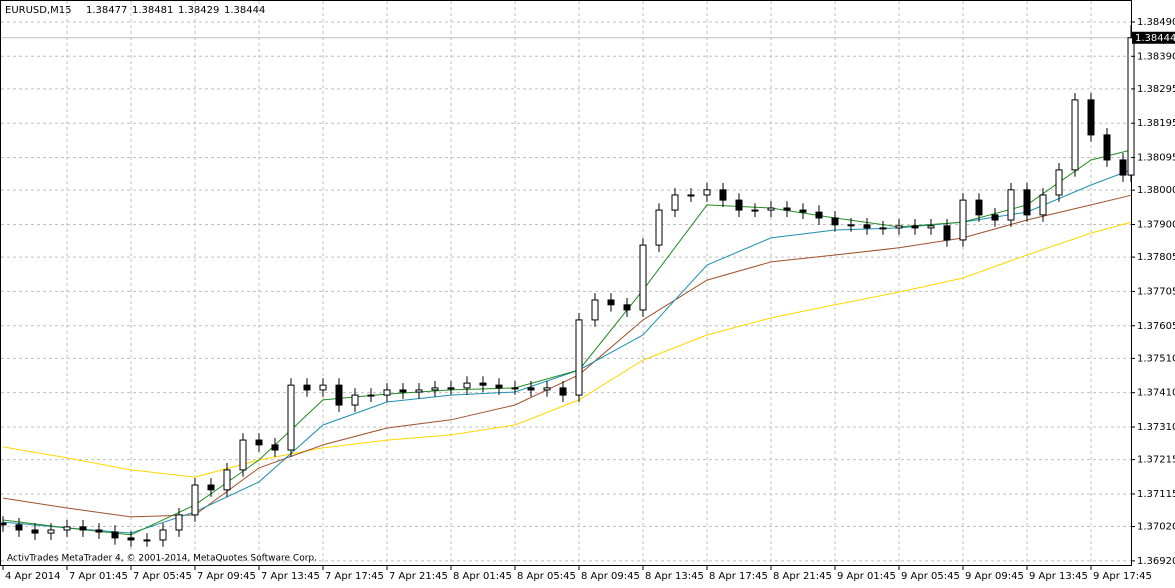  What do you see at coordinates (1156, 123) in the screenshot?
I see `y-tick-label: 1.38195` at bounding box center [1156, 123].